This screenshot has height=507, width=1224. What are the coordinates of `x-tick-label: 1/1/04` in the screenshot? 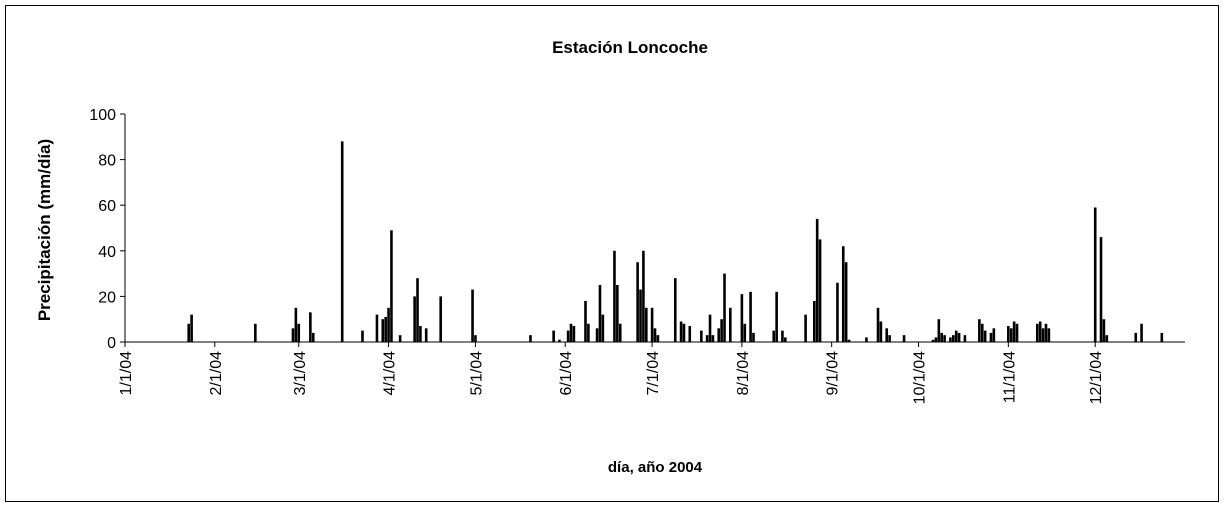 It's located at (126, 373).